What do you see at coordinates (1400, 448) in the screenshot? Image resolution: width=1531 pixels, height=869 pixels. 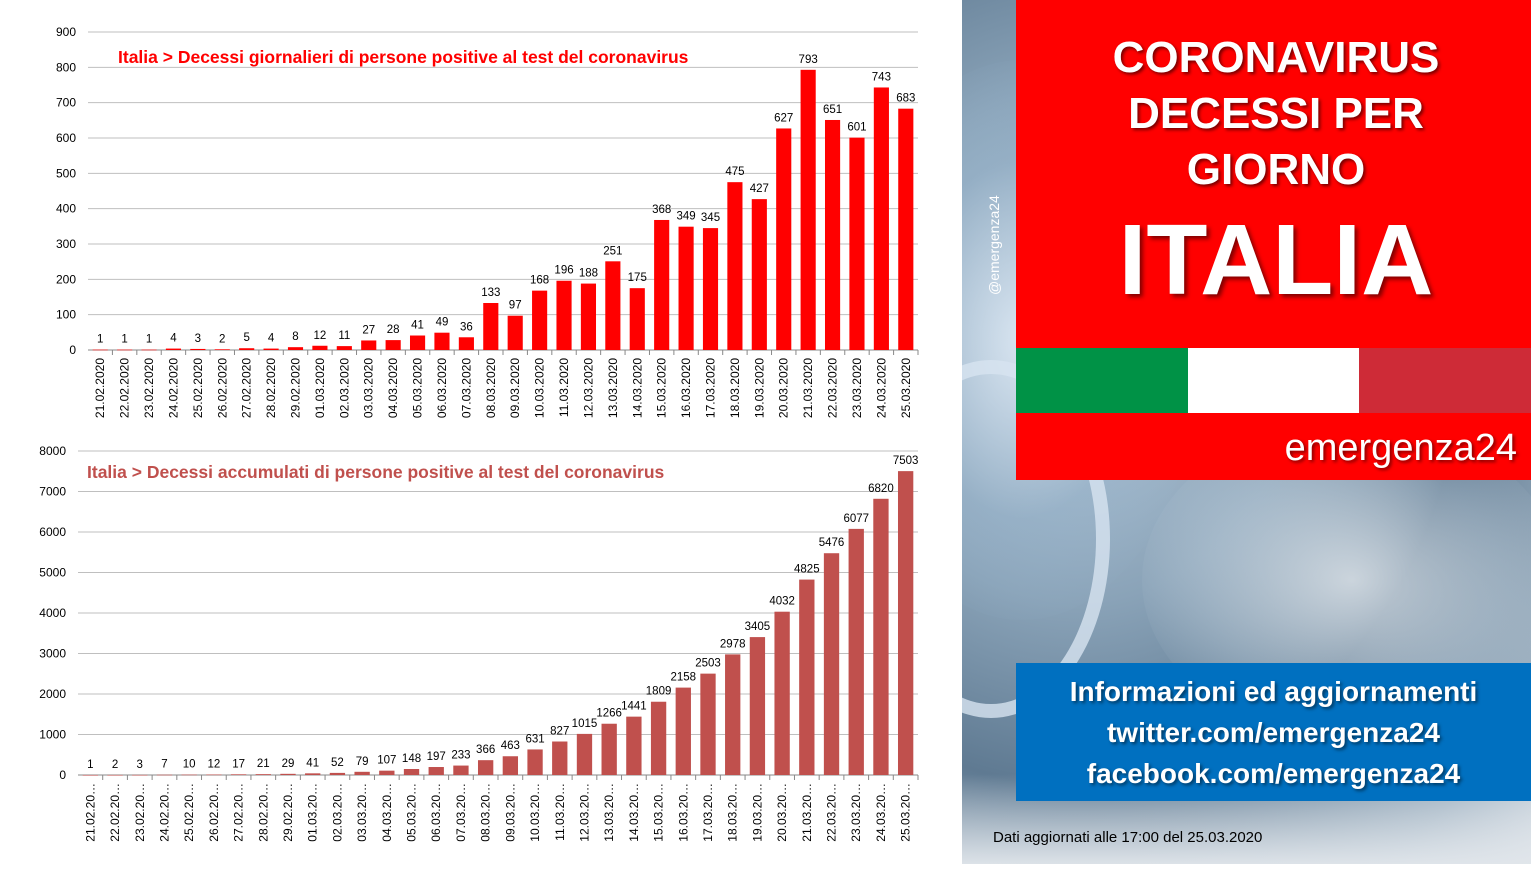 I see `brand-name: emergenza24` at bounding box center [1400, 448].